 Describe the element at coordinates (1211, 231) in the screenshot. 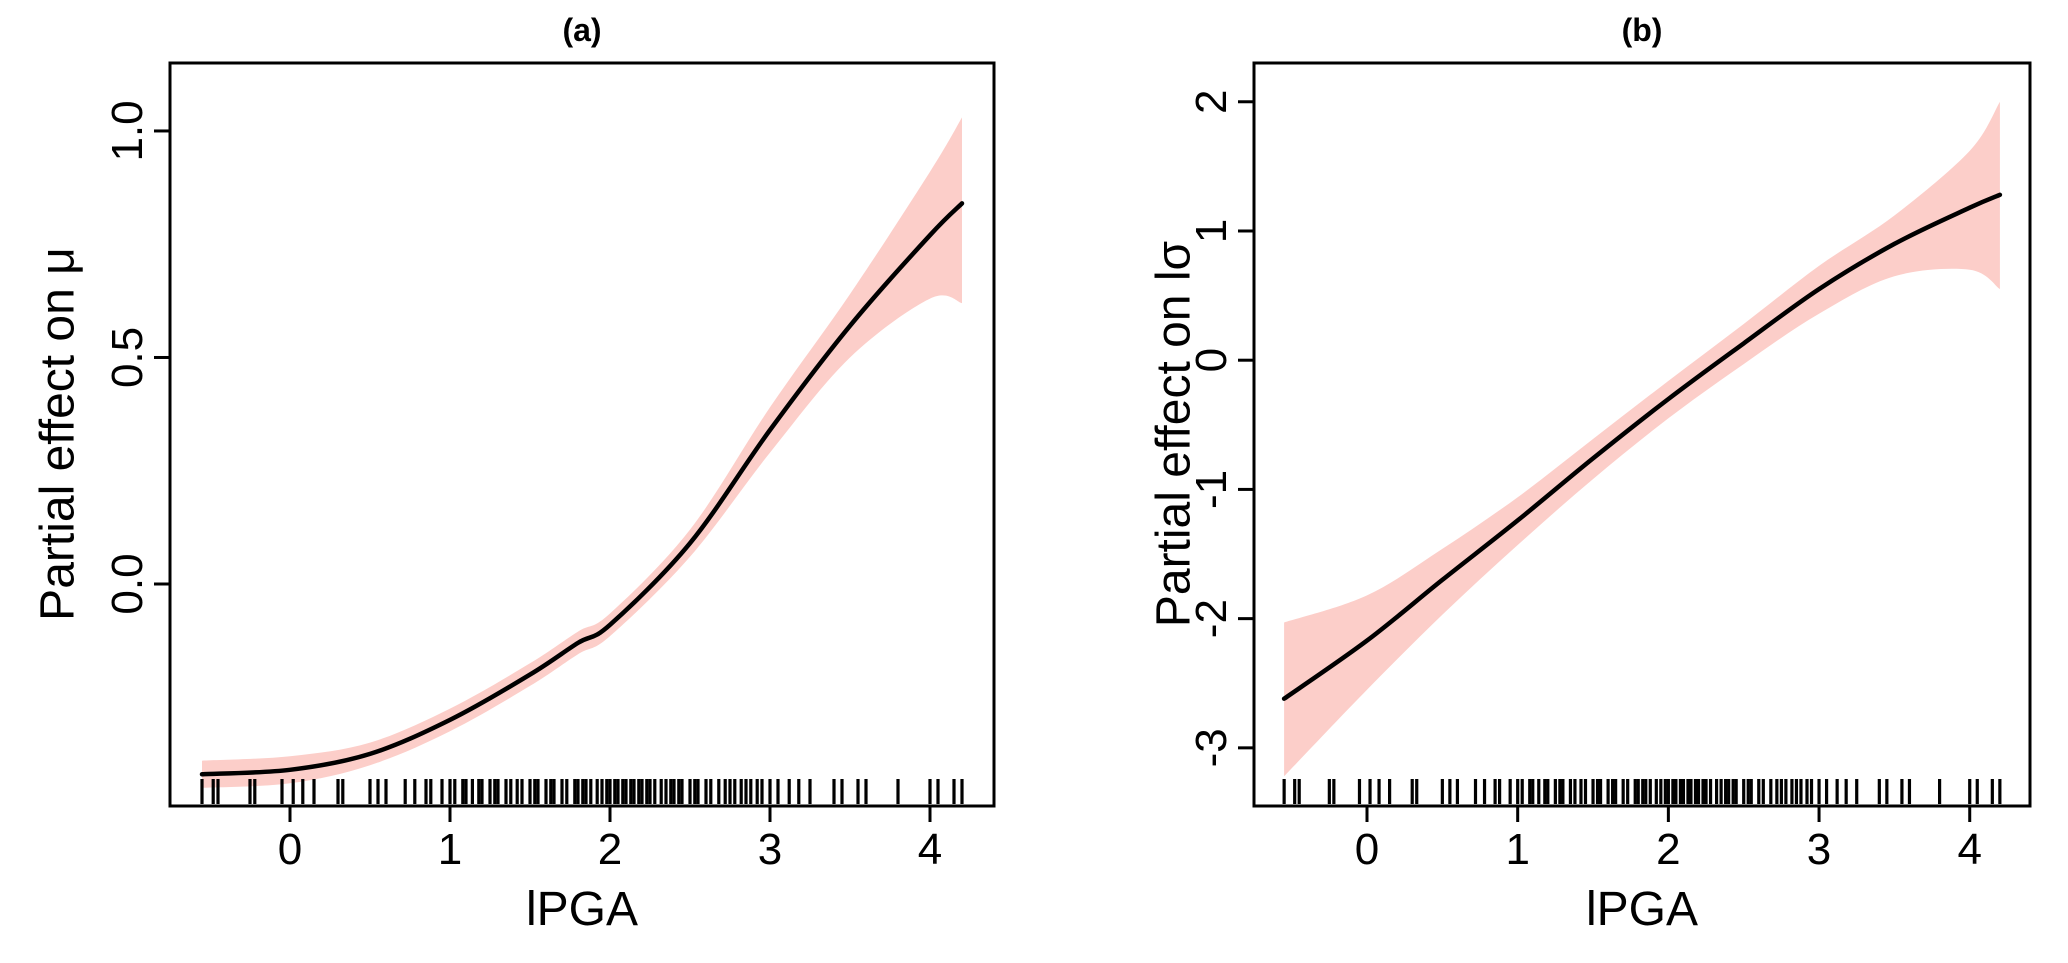

I see `y-tick-label: 1` at that location.